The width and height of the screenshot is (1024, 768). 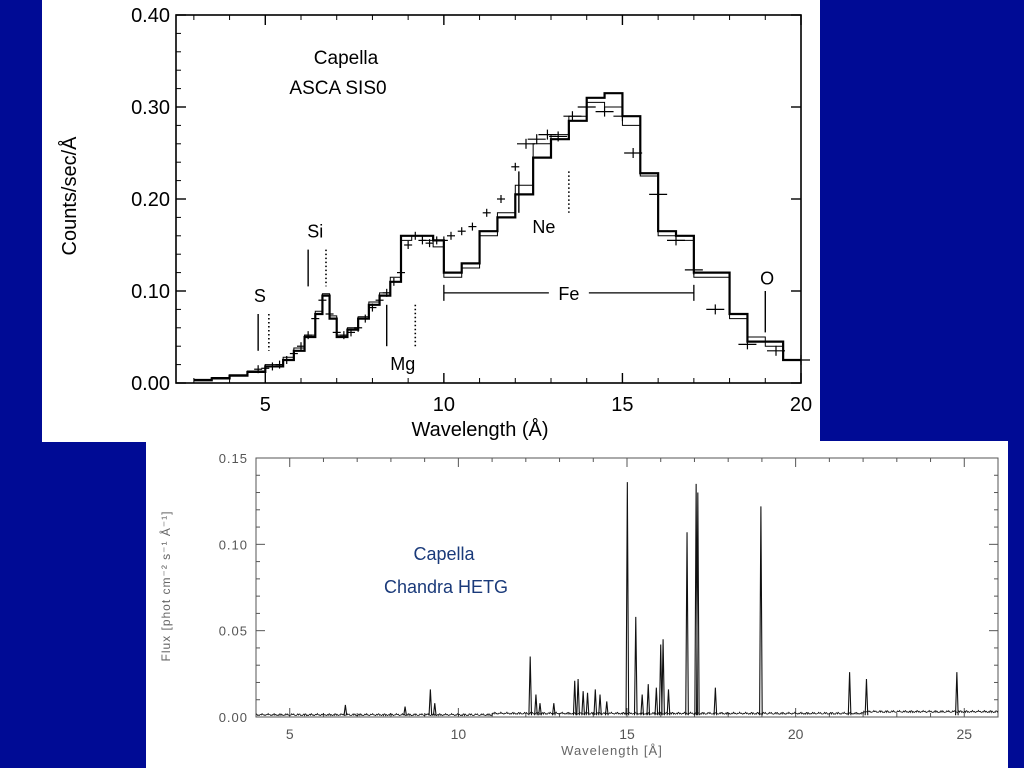 I want to click on asca-y-tick-label: 0.10, so click(x=150, y=292).